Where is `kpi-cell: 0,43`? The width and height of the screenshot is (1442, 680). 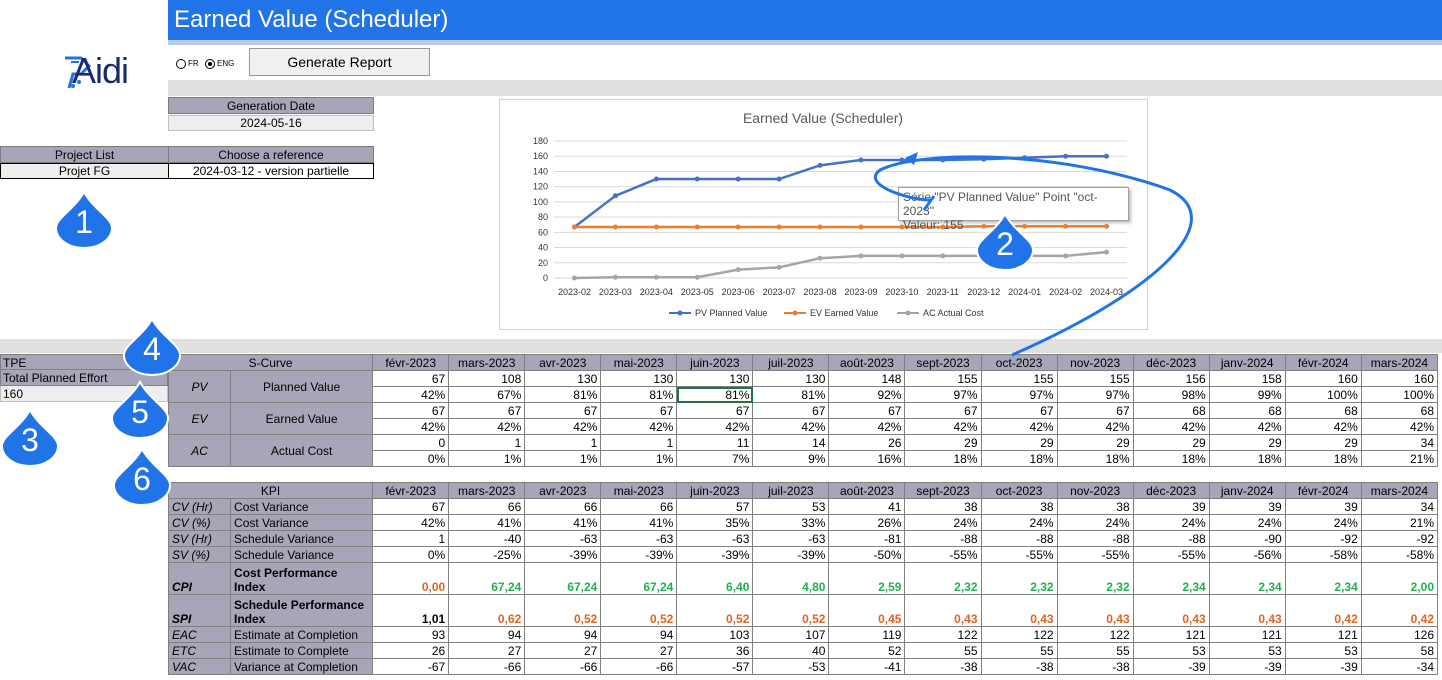 kpi-cell: 0,43 is located at coordinates (1171, 610).